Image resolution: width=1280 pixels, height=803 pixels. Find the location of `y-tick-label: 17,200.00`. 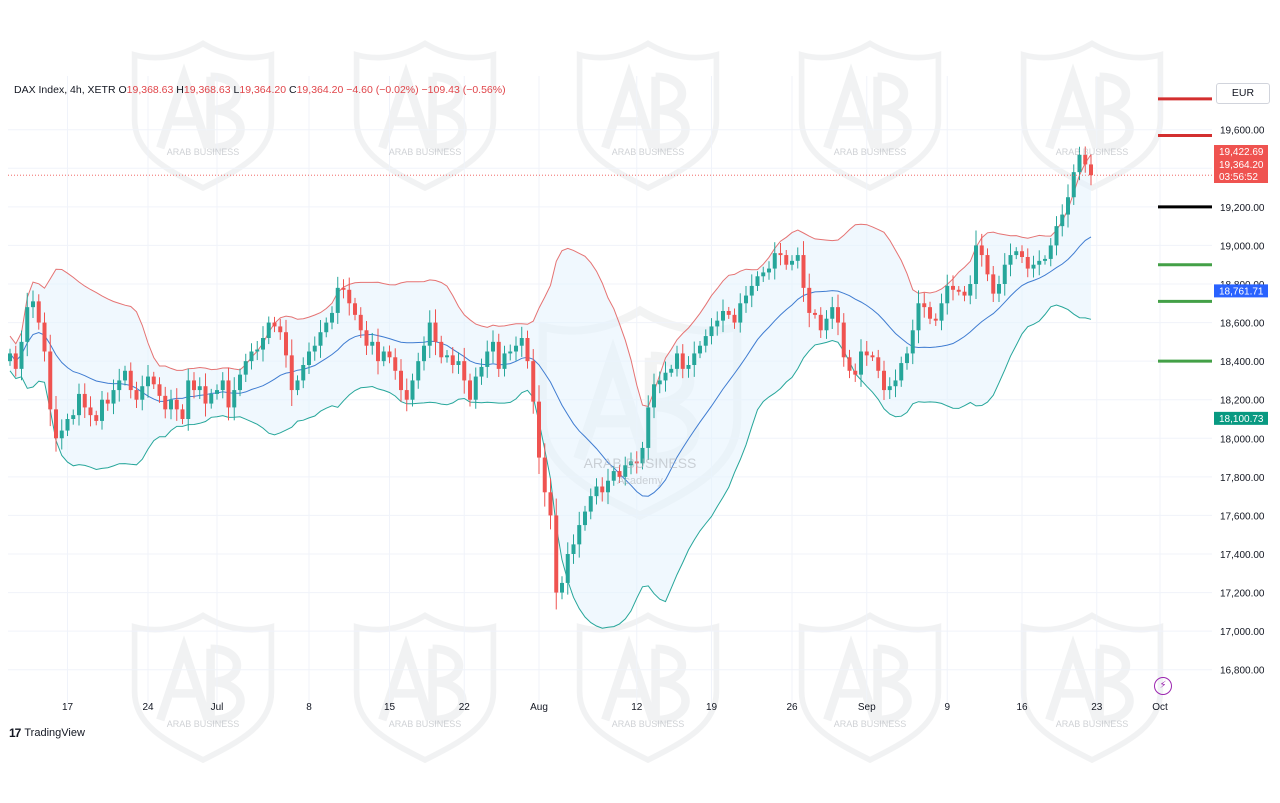

y-tick-label: 17,200.00 is located at coordinates (1242, 594).